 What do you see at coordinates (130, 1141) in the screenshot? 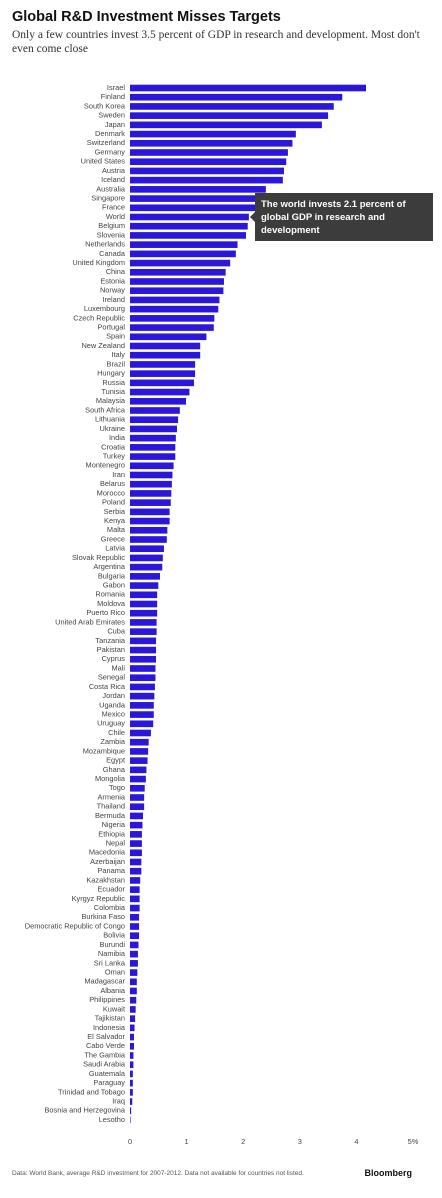
I see `x-tick-label: 0` at bounding box center [130, 1141].